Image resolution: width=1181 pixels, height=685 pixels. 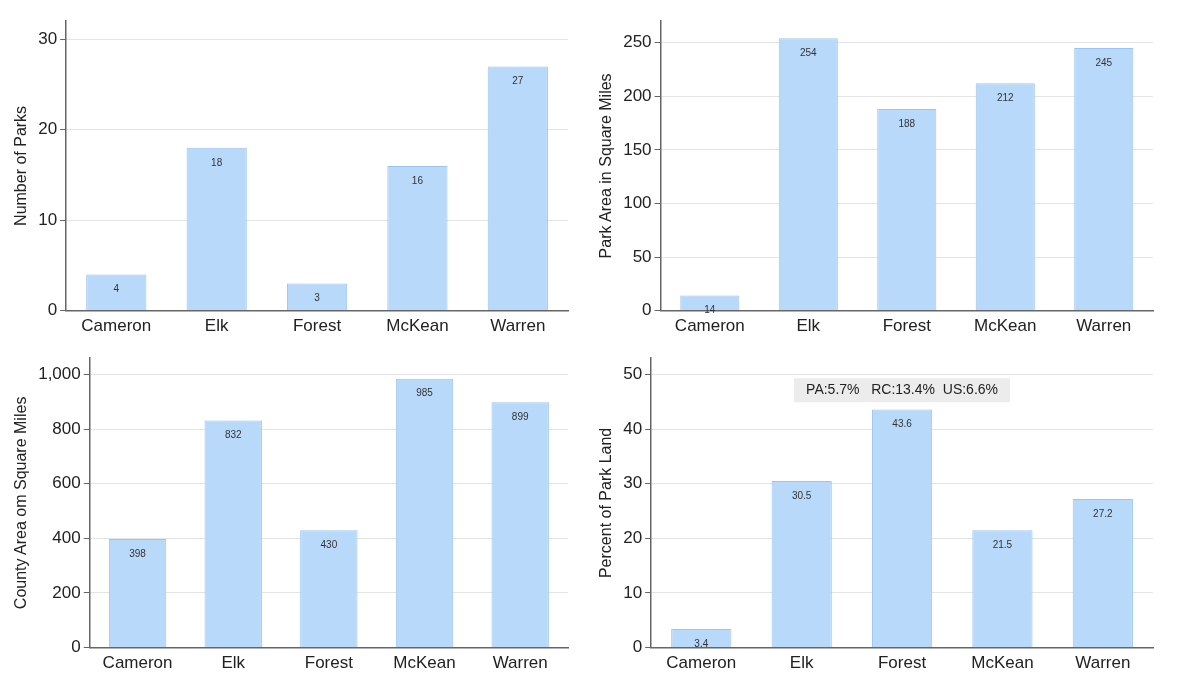 I want to click on y-tick-label: 150, so click(x=637, y=149).